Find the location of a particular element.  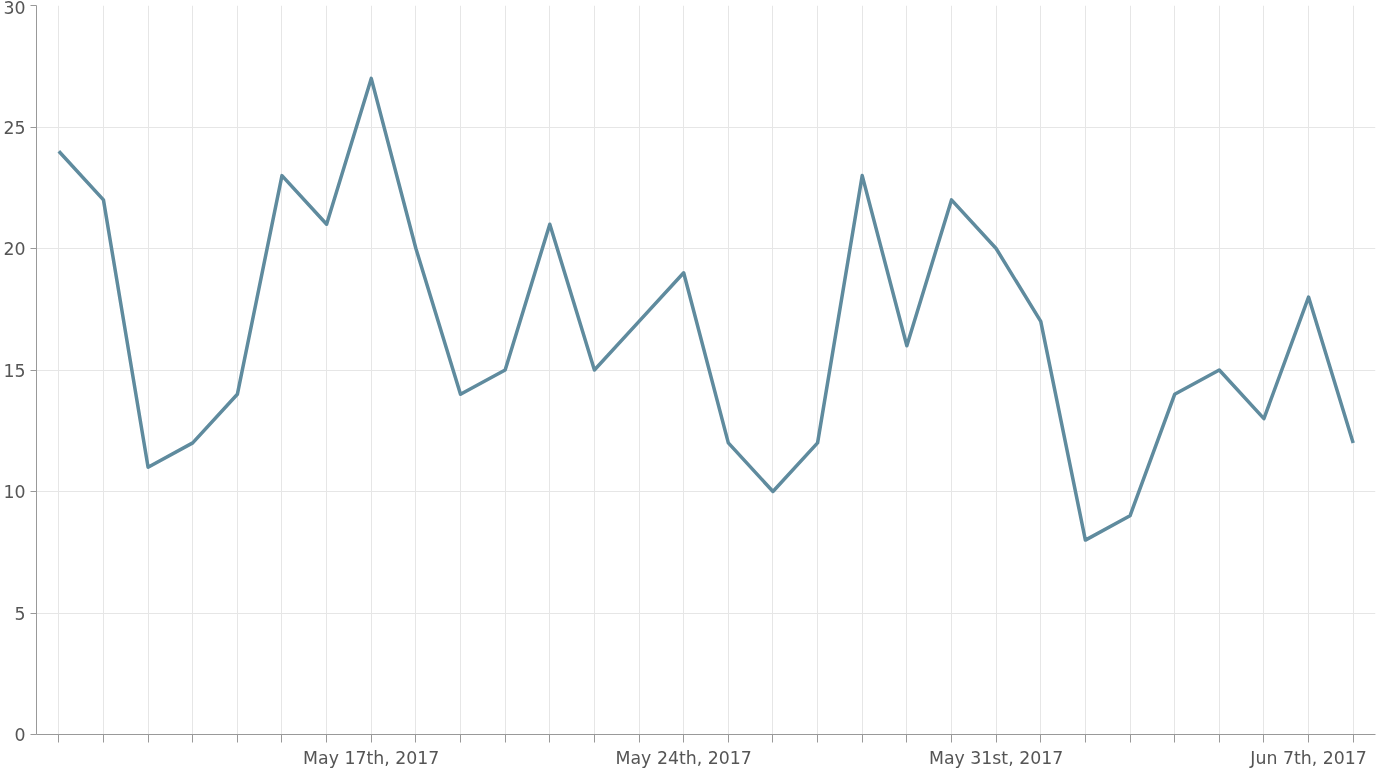

x-tick-label: May 31st, 2017 is located at coordinates (996, 757).